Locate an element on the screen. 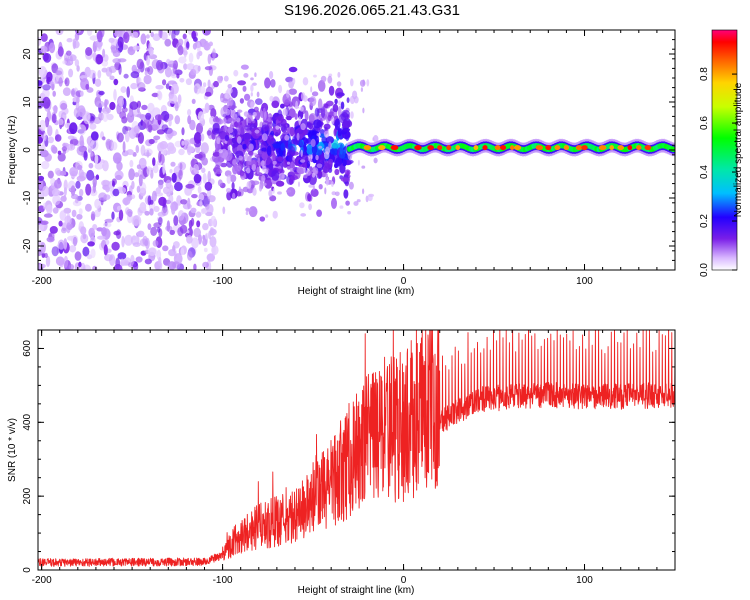 The image size is (750, 600). y-tick-label: 0 is located at coordinates (27, 150).